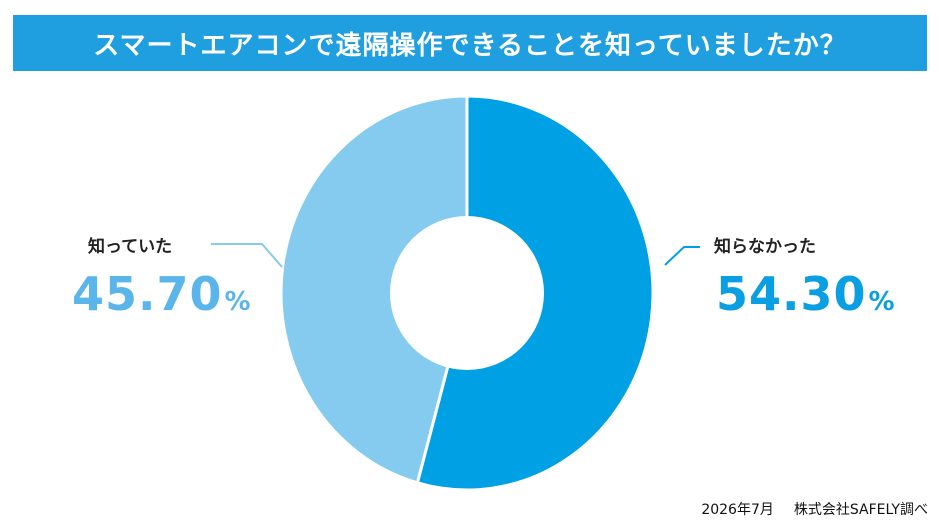 The image size is (940, 529). I want to click on source-credit: 2026年7月 株式会社SAFELY調べ, so click(814, 509).